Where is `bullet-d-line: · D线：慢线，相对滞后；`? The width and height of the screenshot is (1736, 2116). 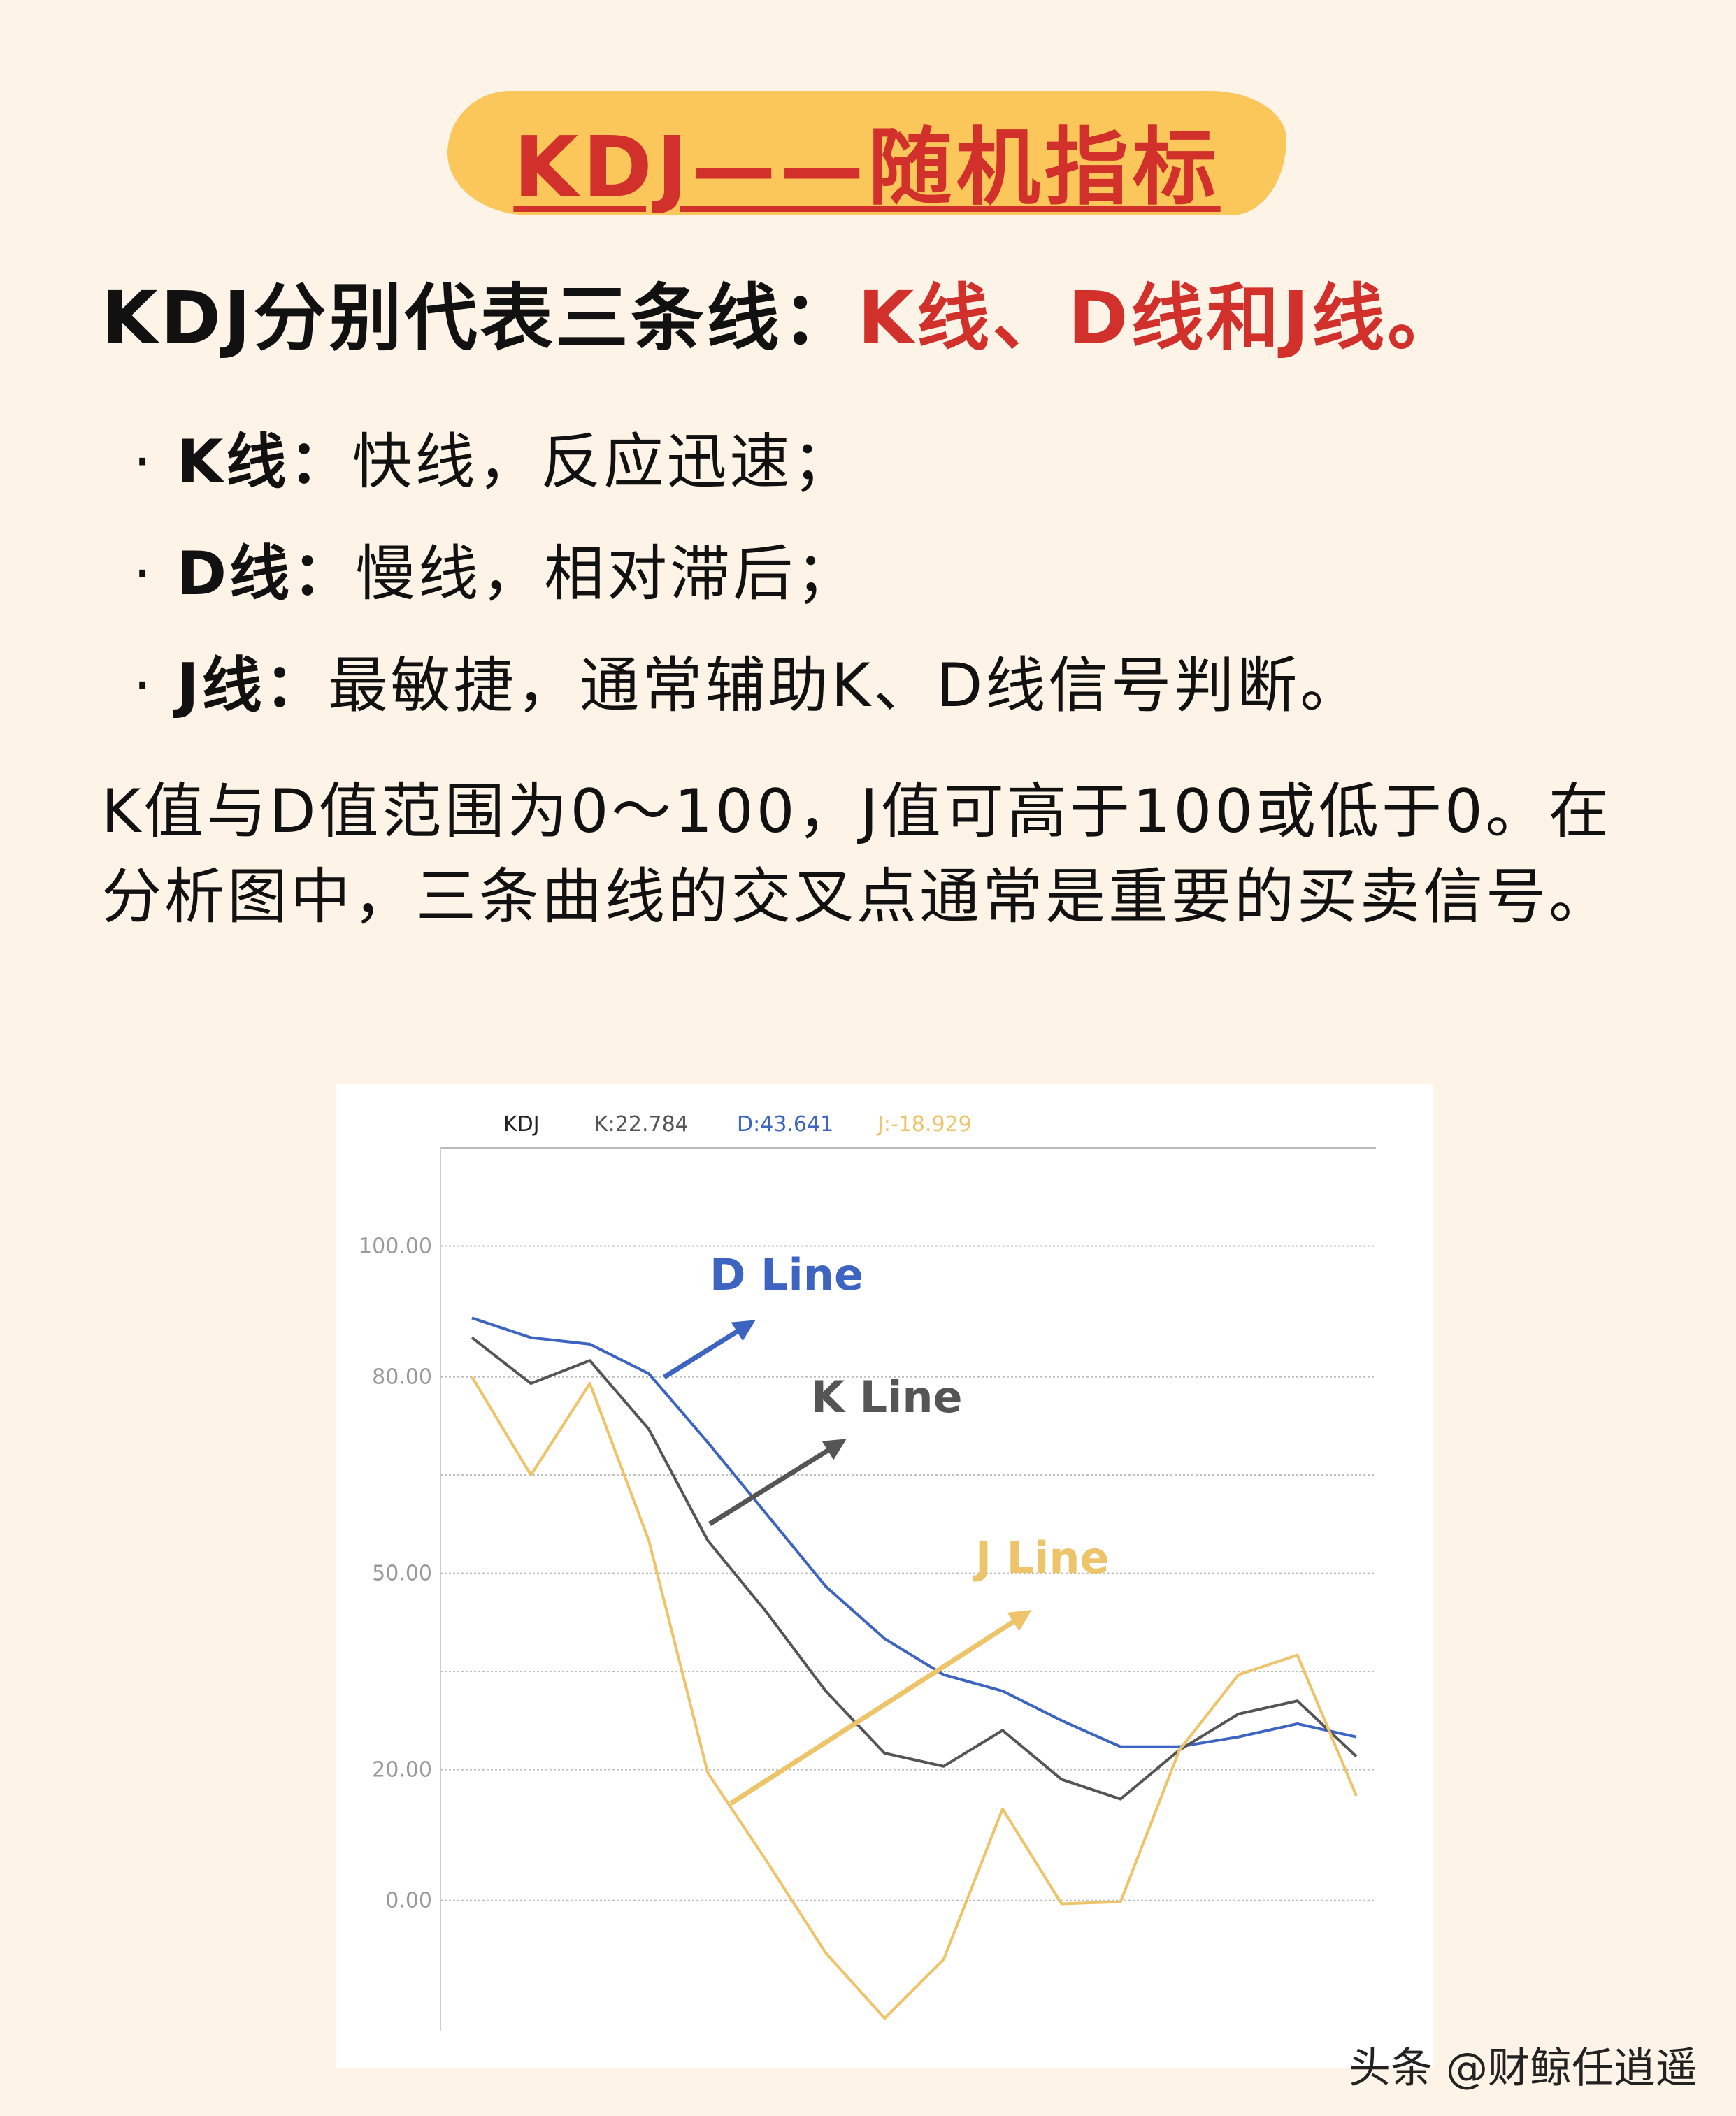
bullet-d-line: · D线：慢线，相对滞后； is located at coordinates (496, 568).